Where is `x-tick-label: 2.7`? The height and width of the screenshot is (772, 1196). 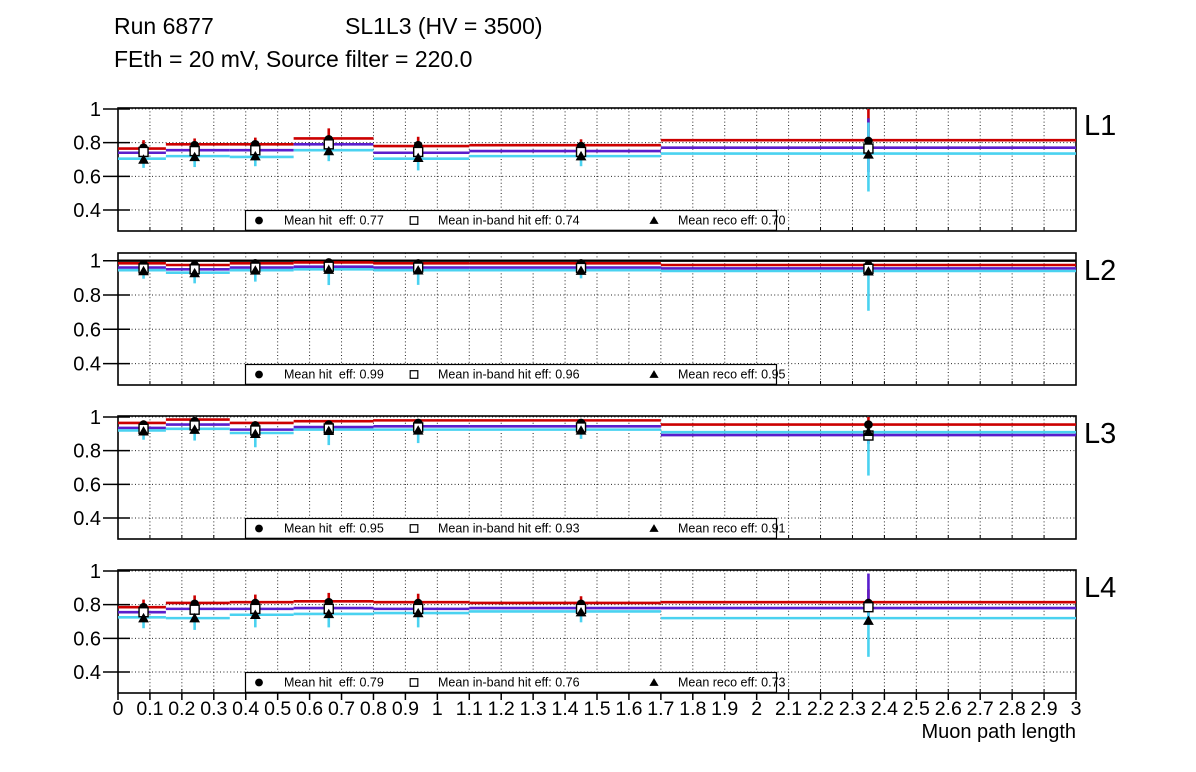
x-tick-label: 2.7 is located at coordinates (980, 709).